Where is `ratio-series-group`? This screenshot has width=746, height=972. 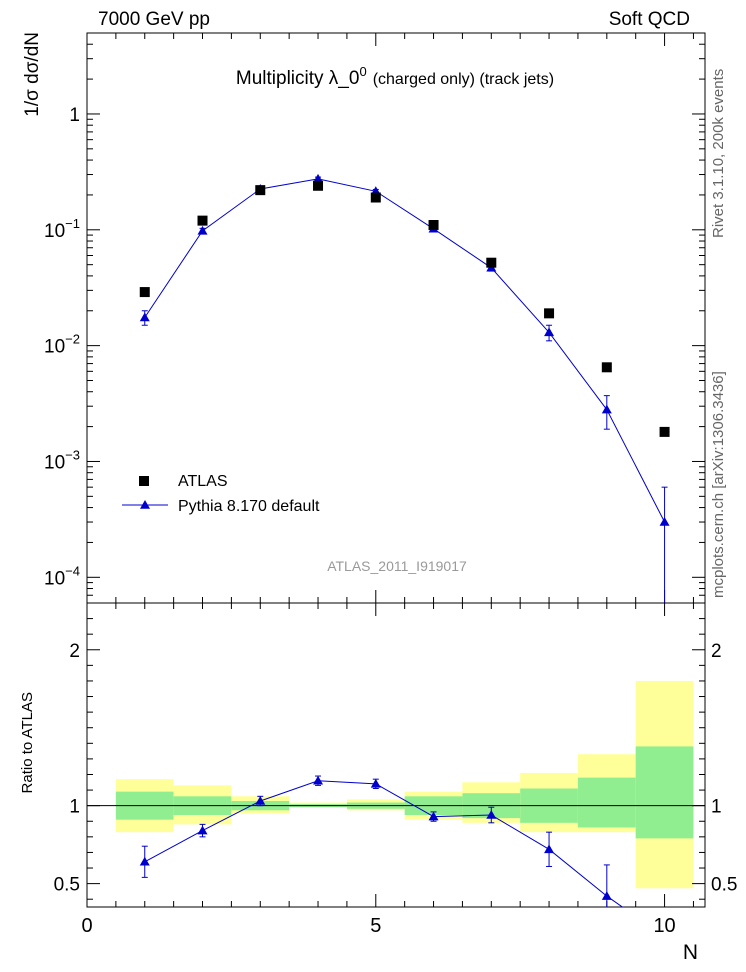
ratio-series-group is located at coordinates (381, 841).